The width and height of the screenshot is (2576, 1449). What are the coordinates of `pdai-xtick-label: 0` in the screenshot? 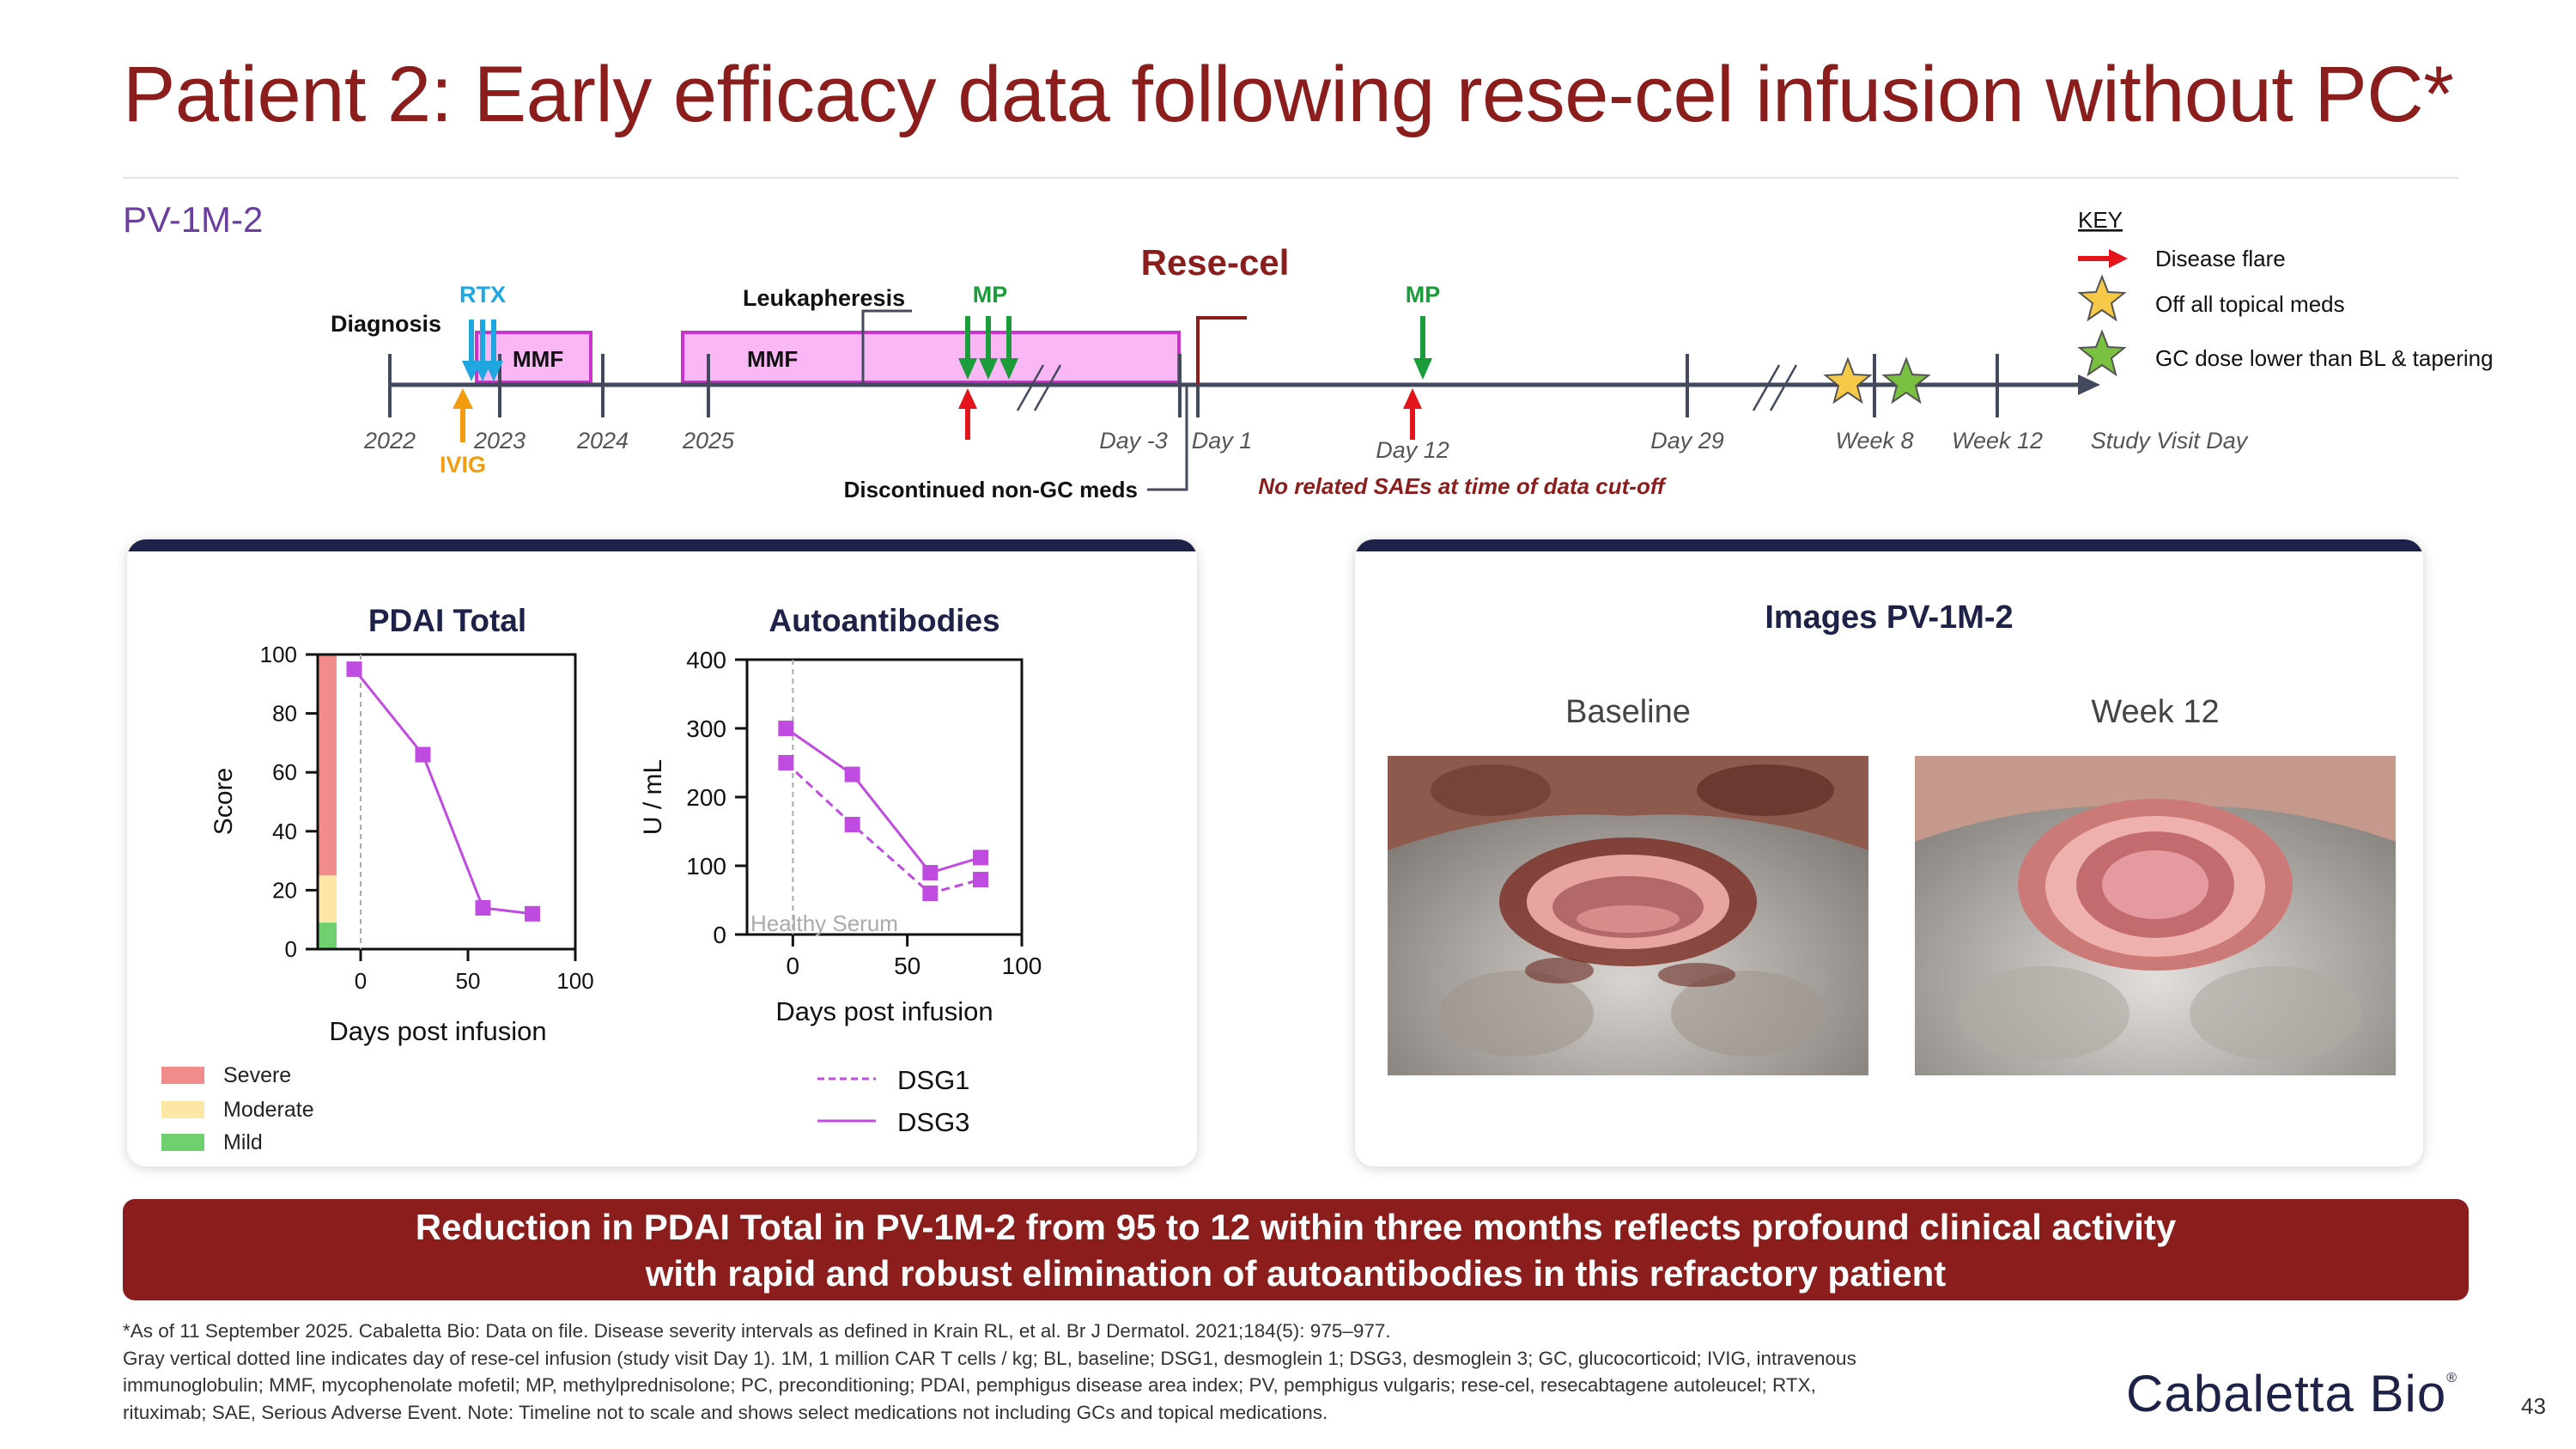 It's located at (361, 981).